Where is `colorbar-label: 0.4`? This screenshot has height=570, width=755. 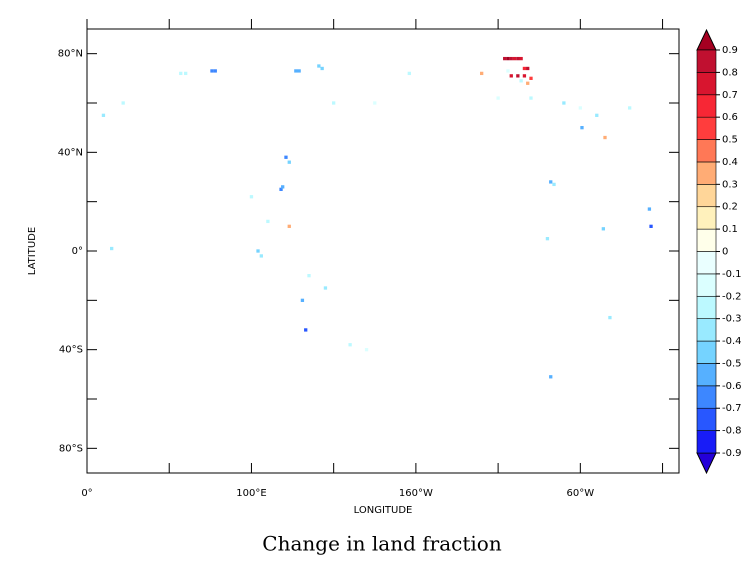 colorbar-label: 0.4 is located at coordinates (730, 162).